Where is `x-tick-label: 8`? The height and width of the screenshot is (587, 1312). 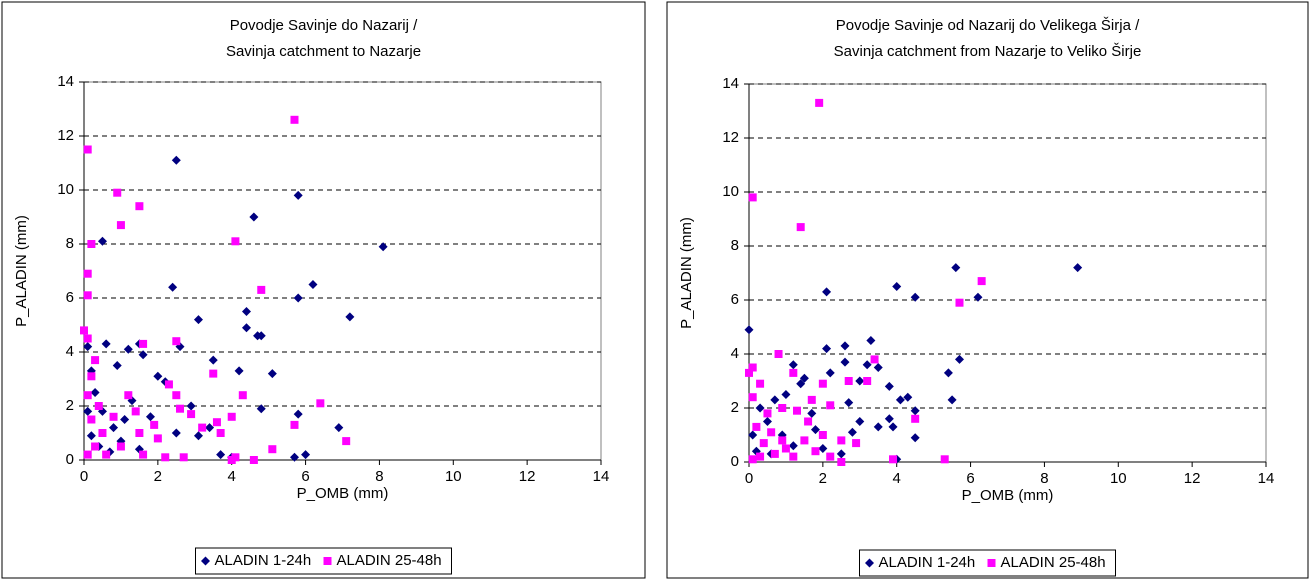
x-tick-label: 8 is located at coordinates (379, 476).